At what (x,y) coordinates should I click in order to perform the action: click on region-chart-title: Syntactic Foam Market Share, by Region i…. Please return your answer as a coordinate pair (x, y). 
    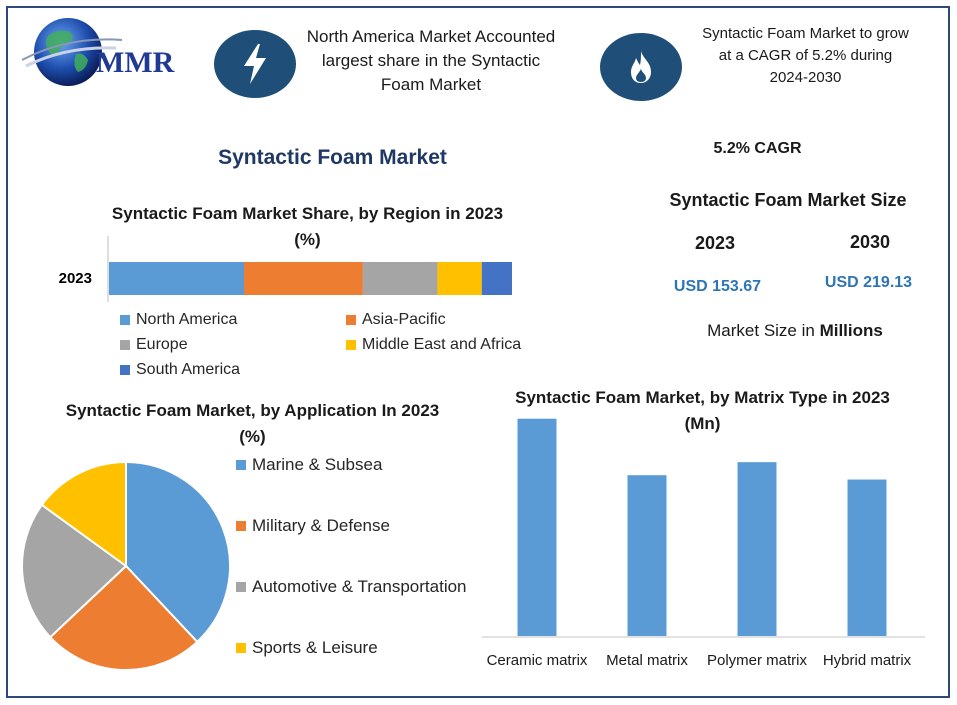
    Looking at the image, I should click on (307, 226).